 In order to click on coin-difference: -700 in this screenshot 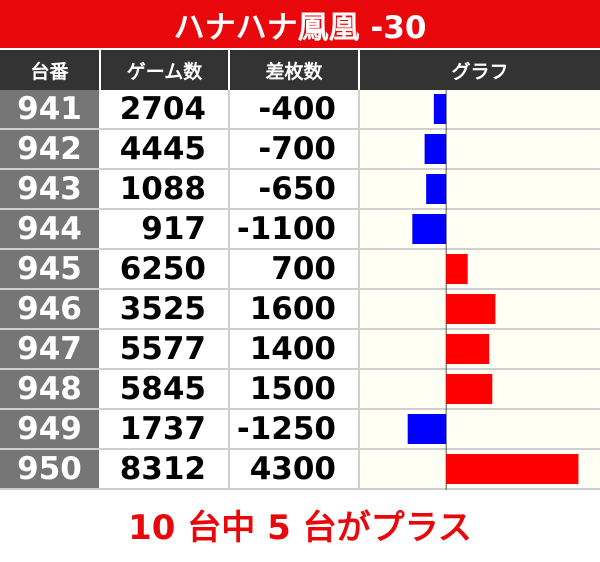, I will do `click(295, 149)`.